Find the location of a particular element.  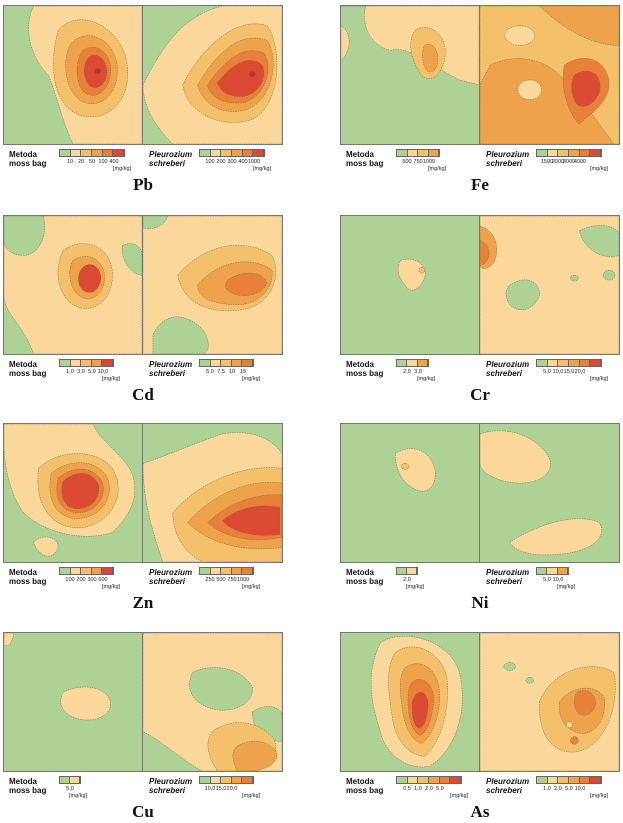

as-moss-bag-contour-svg is located at coordinates (416, 702).